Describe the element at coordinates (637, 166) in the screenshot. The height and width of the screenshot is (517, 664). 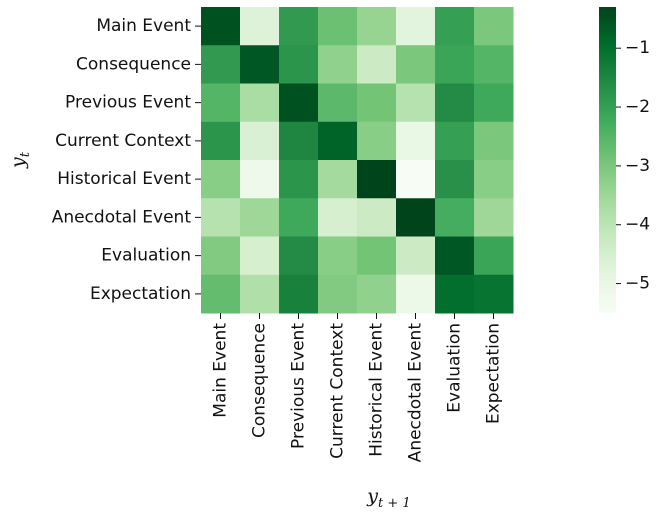
I see `colorbar-tick-label: −3` at that location.